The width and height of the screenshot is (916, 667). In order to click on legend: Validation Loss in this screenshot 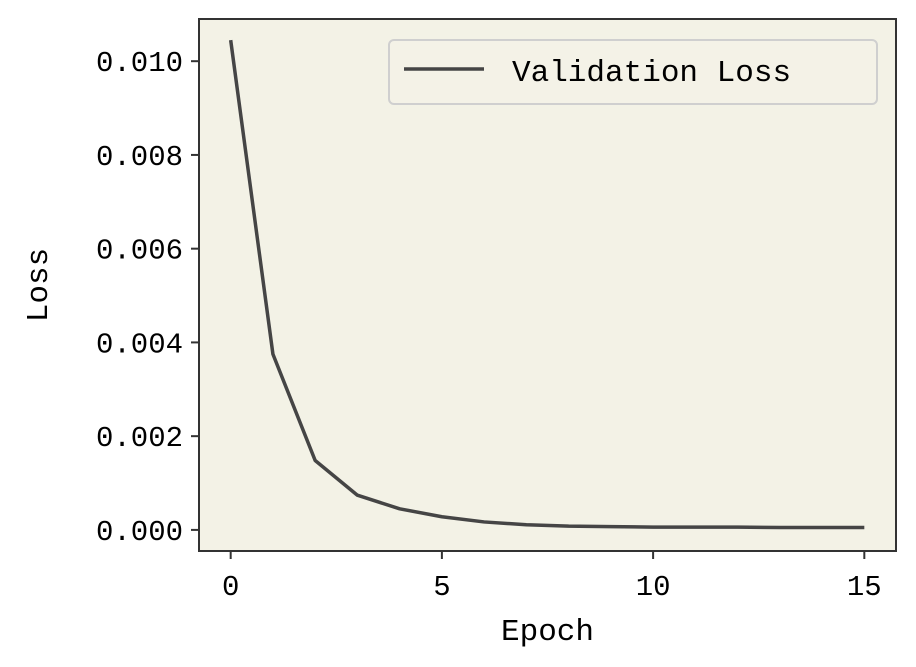, I will do `click(633, 72)`.